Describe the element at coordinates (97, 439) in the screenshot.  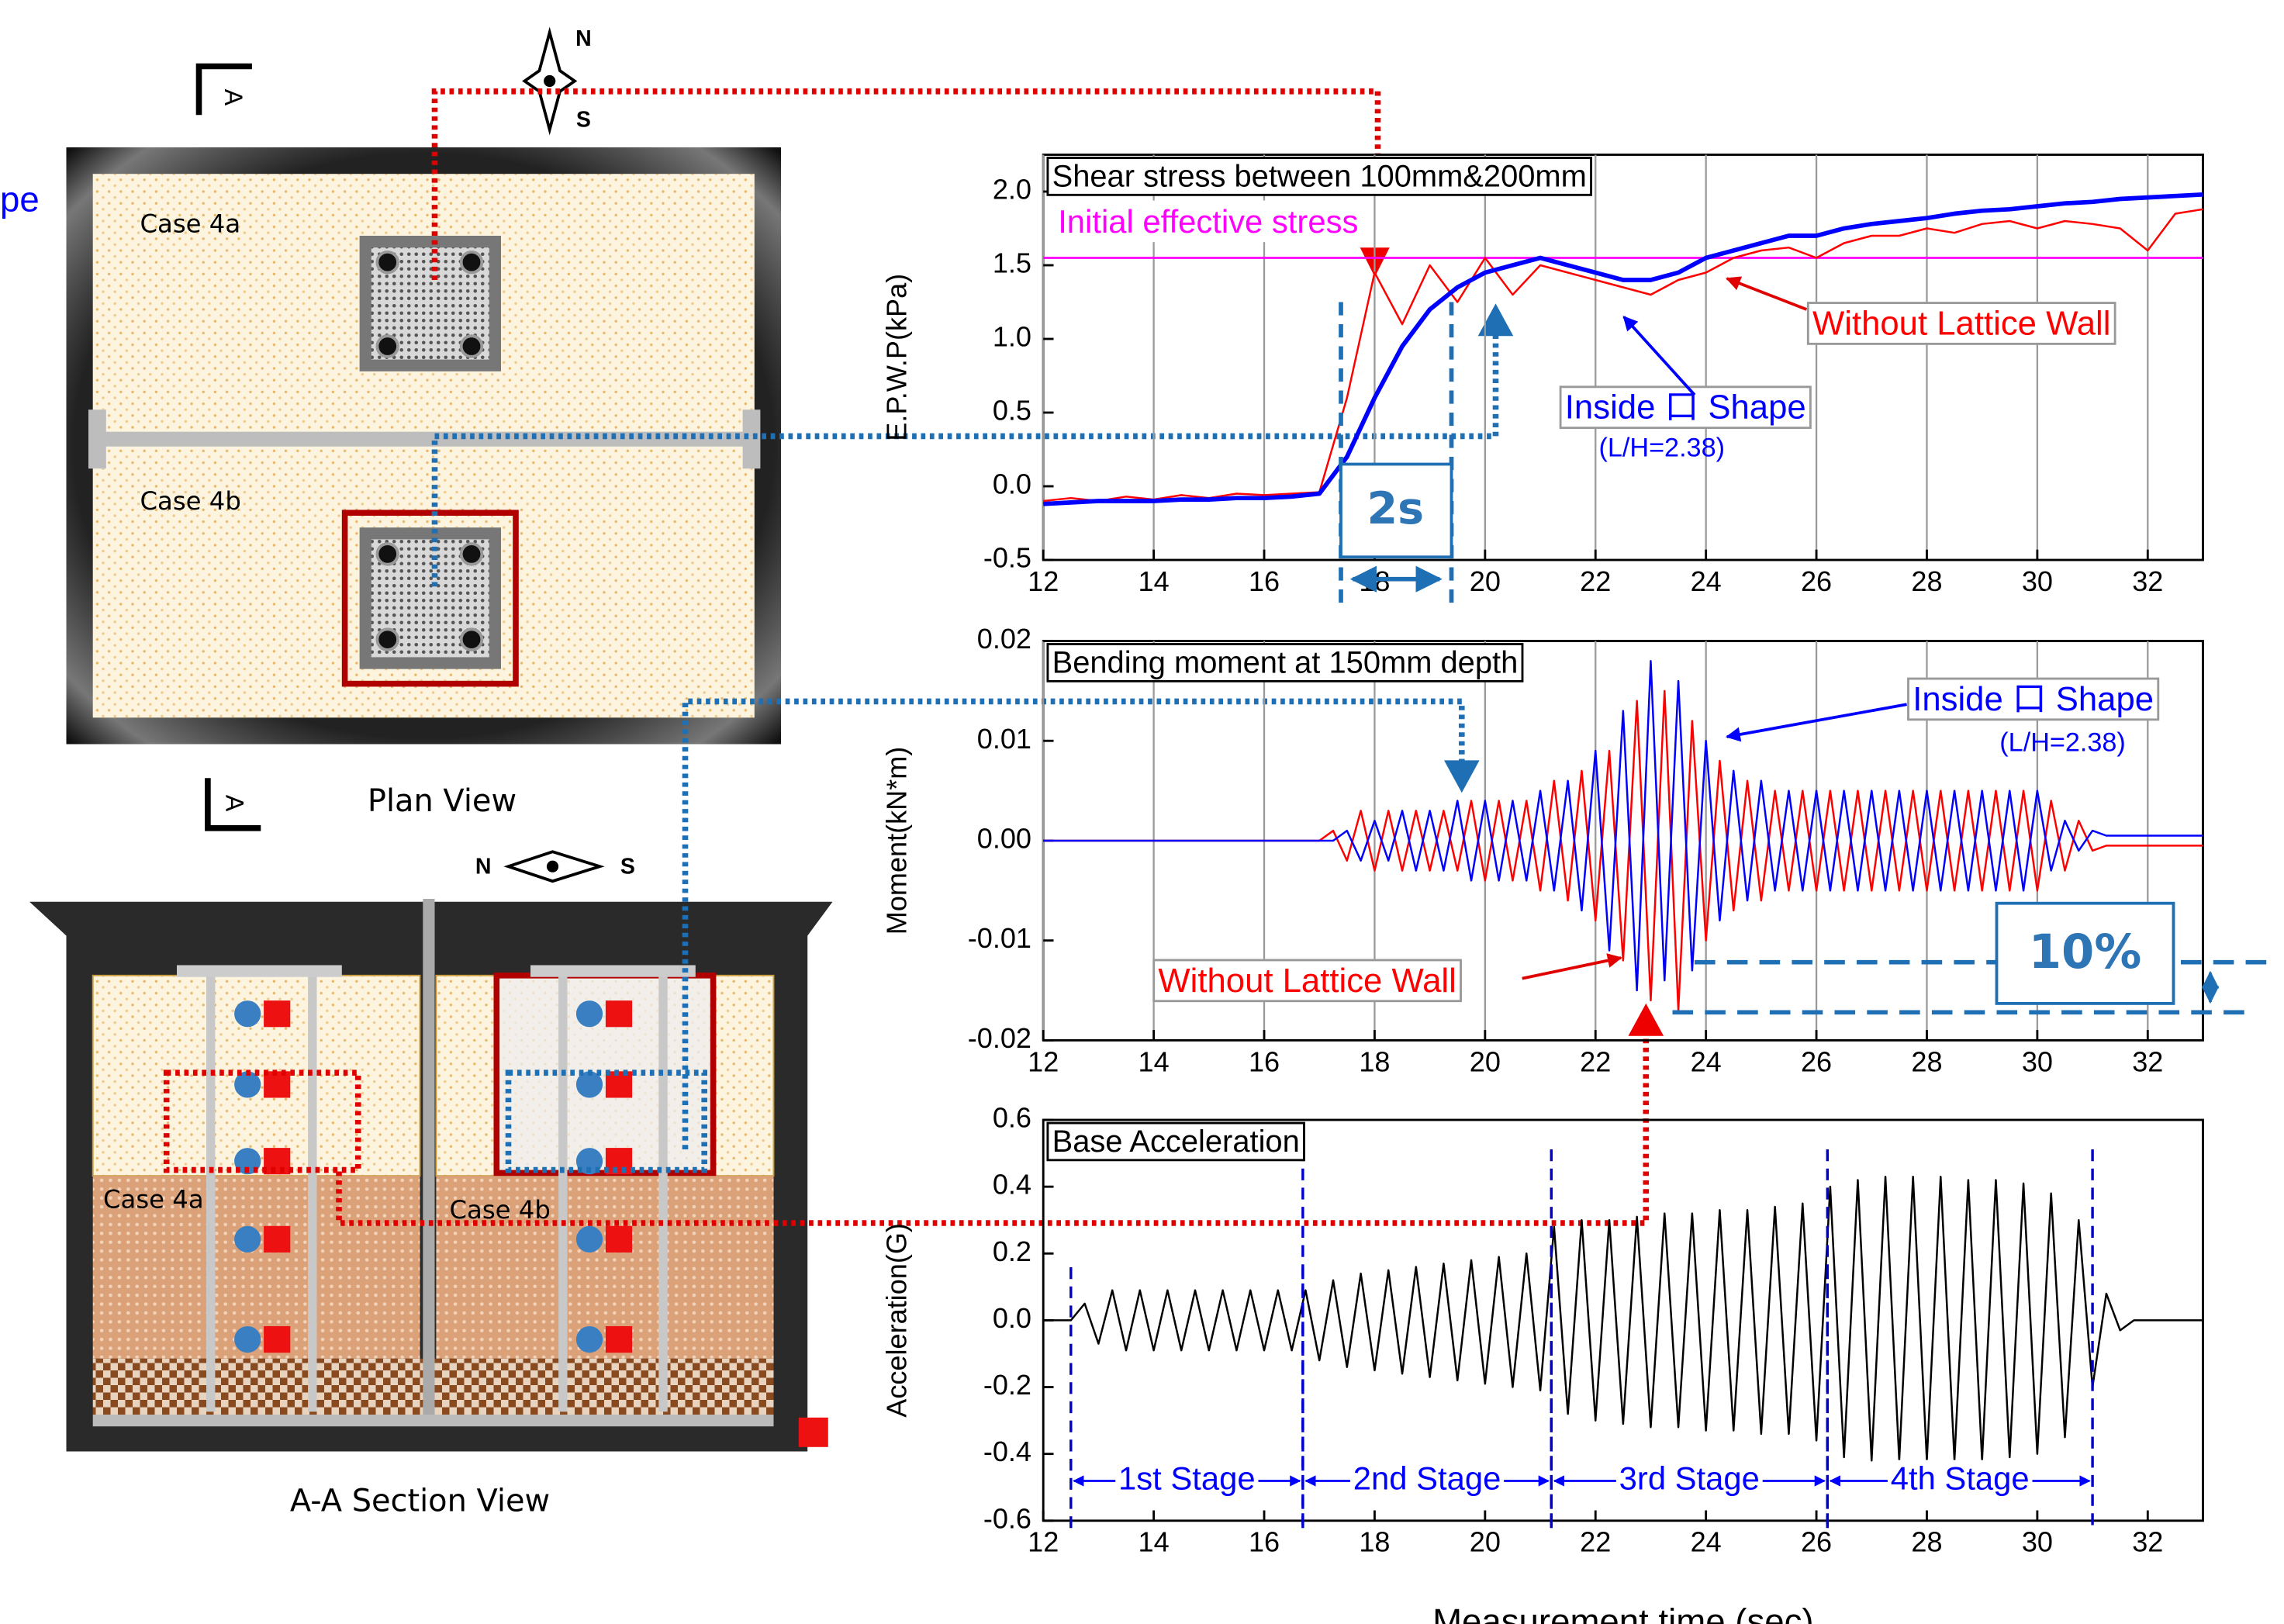
I see `divider-end` at that location.